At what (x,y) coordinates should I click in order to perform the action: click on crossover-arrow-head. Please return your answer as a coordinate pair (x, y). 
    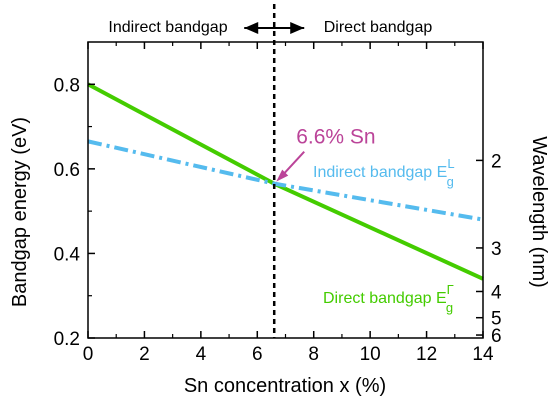
    Looking at the image, I should click on (282, 175).